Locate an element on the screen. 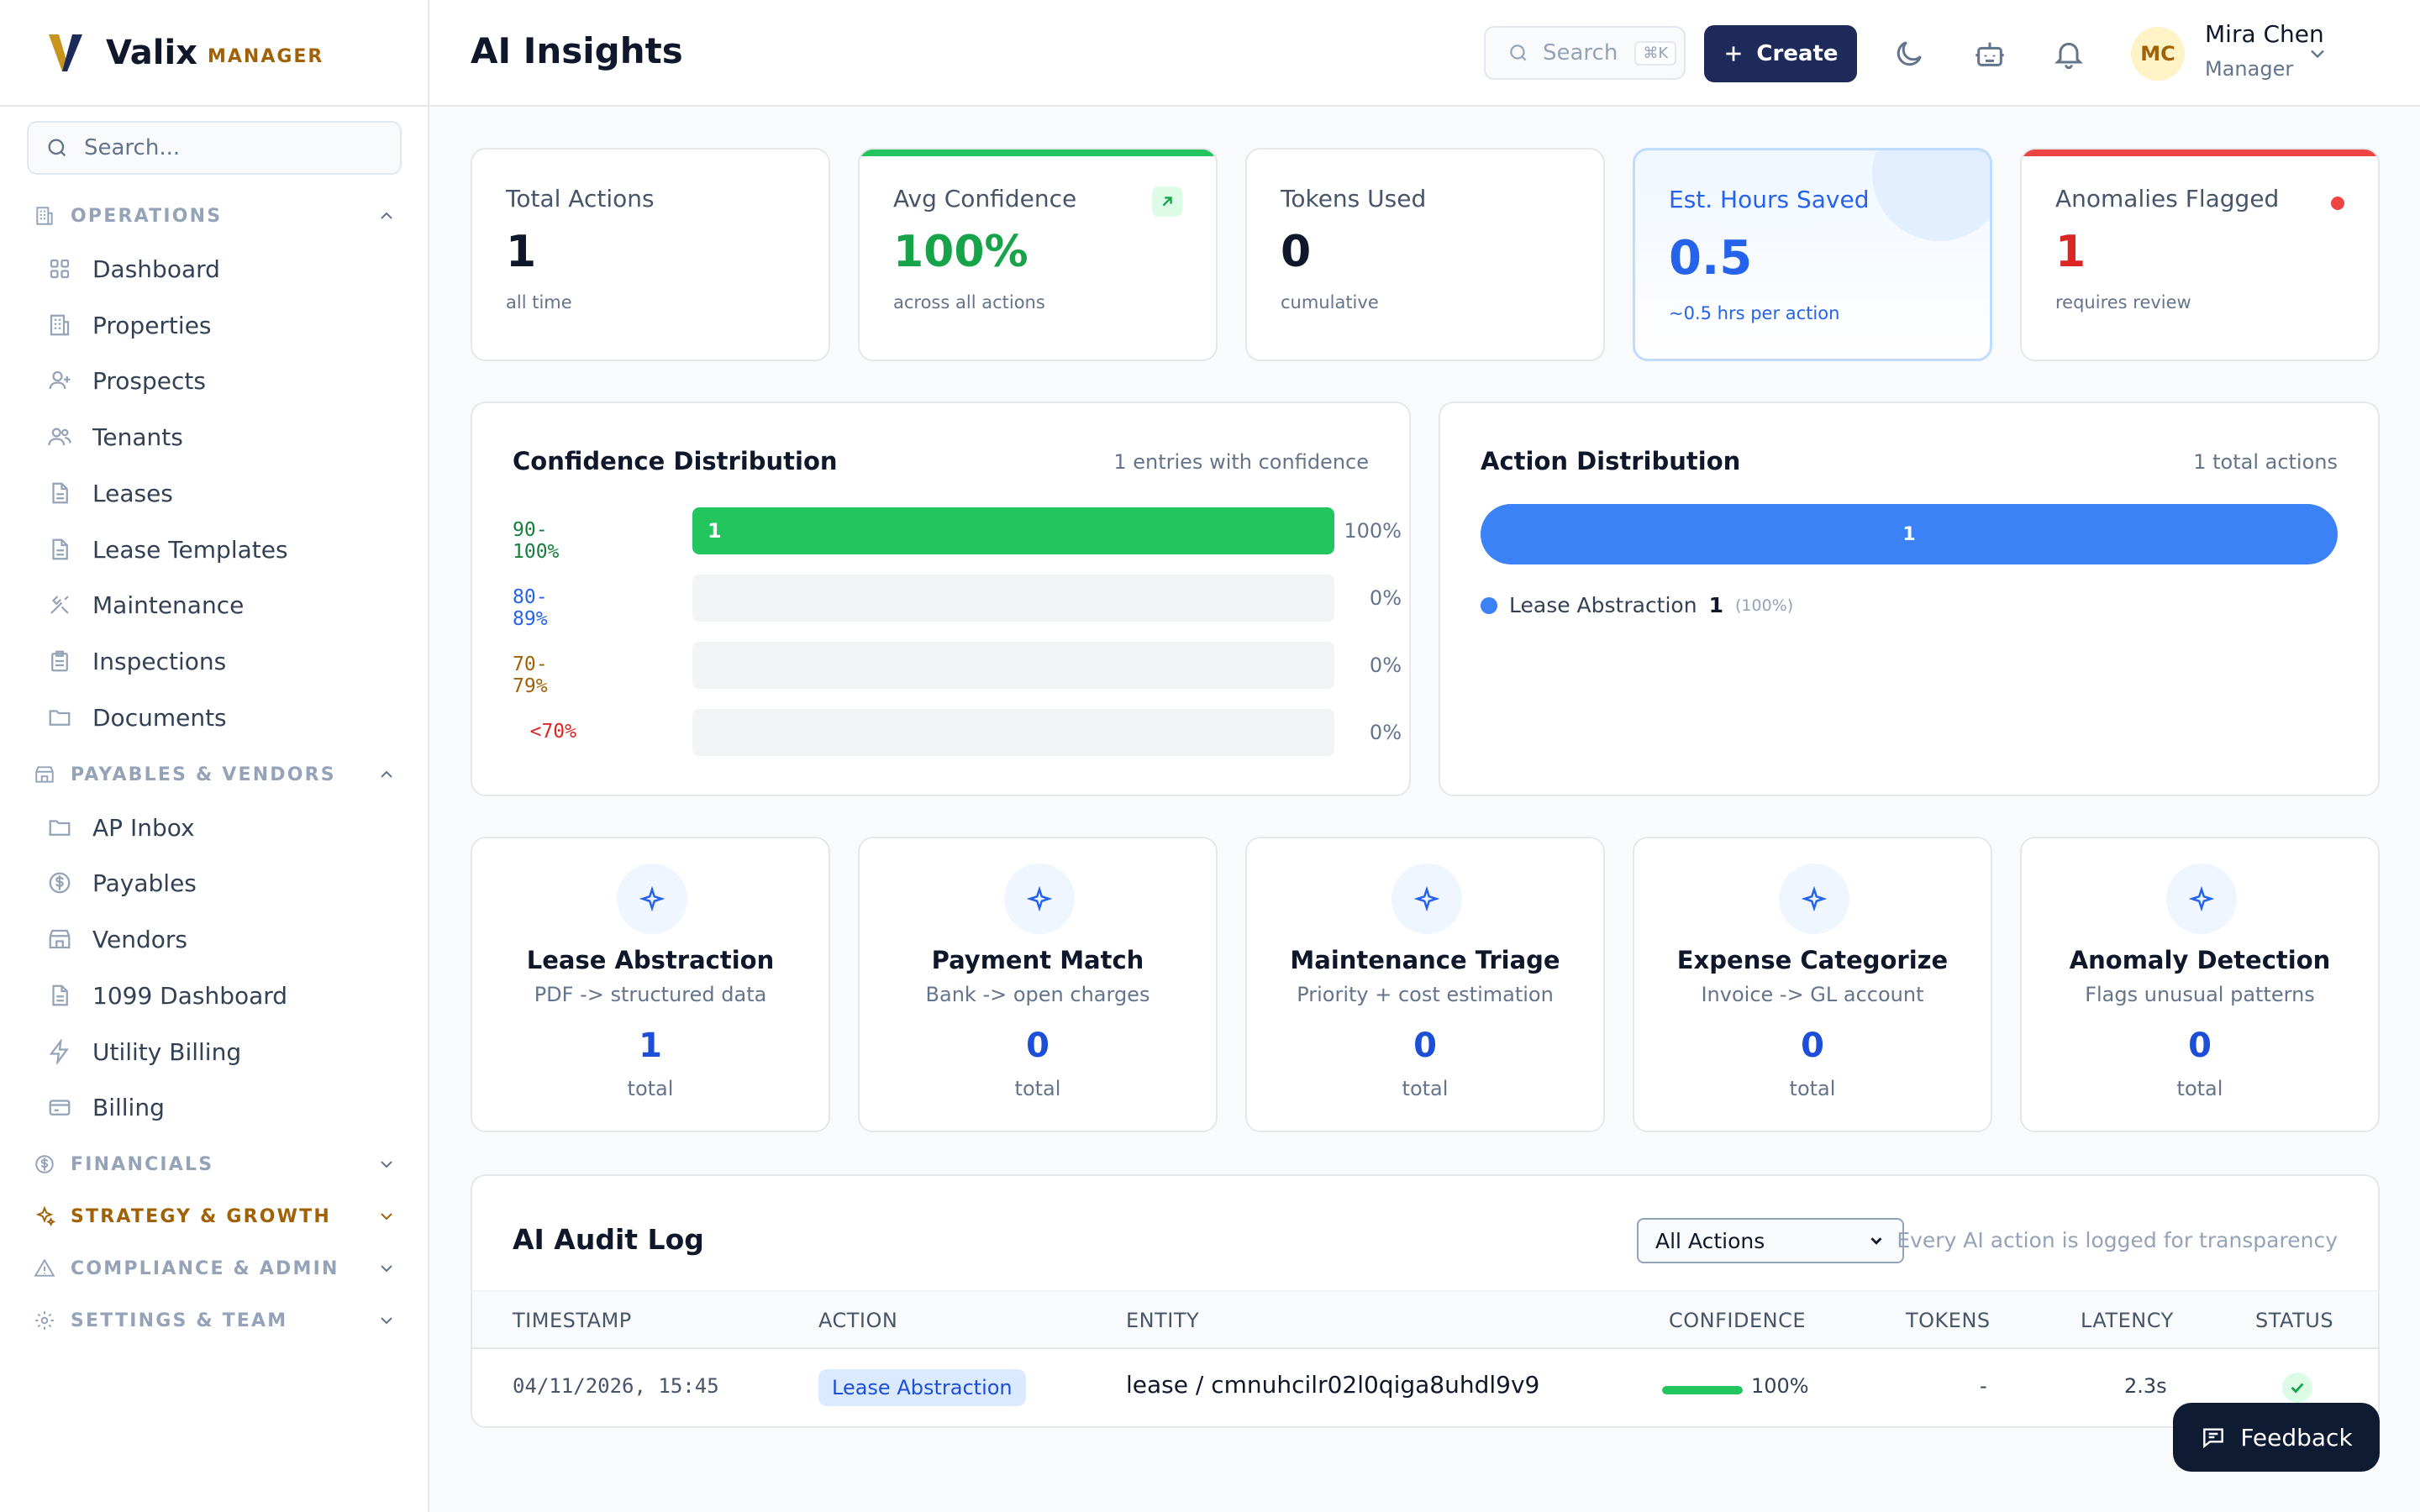  robot-icon is located at coordinates (1990, 54).